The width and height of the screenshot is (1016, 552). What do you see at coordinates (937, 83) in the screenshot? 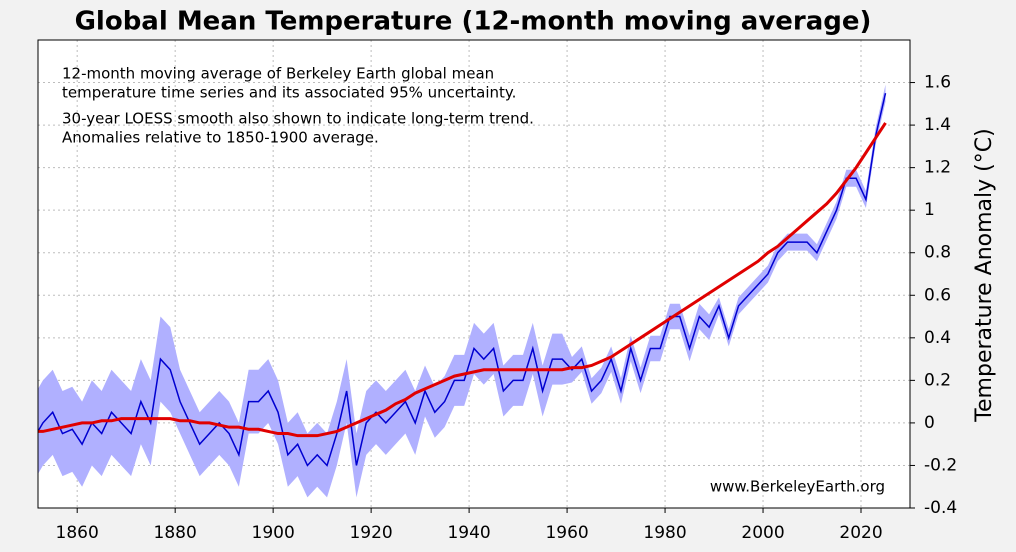
I see `y-tick-label: 1.6` at bounding box center [937, 83].